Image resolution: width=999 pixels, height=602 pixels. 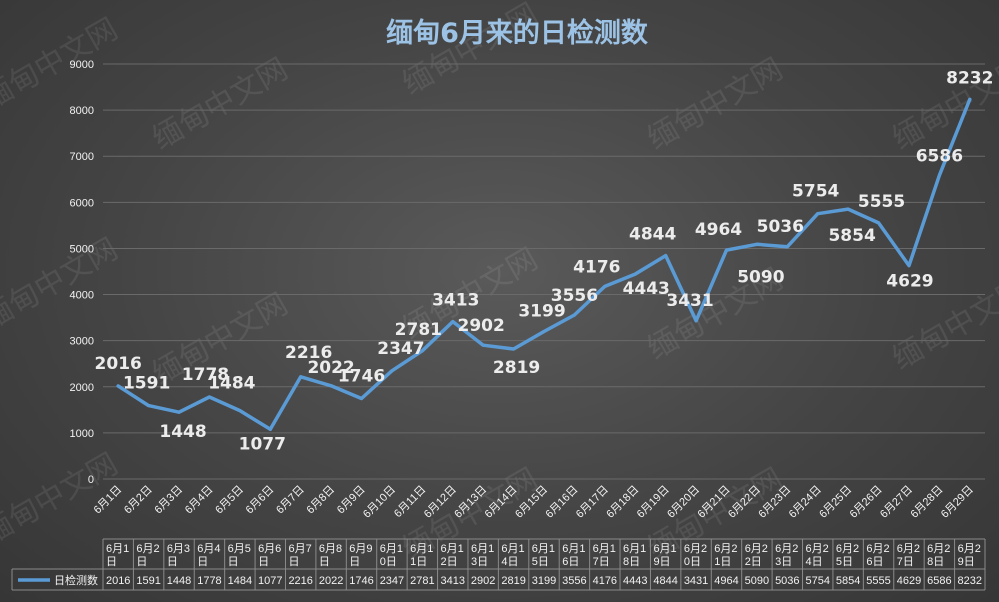 What do you see at coordinates (269, 549) in the screenshot?
I see `table-date-line1: 6月6` at bounding box center [269, 549].